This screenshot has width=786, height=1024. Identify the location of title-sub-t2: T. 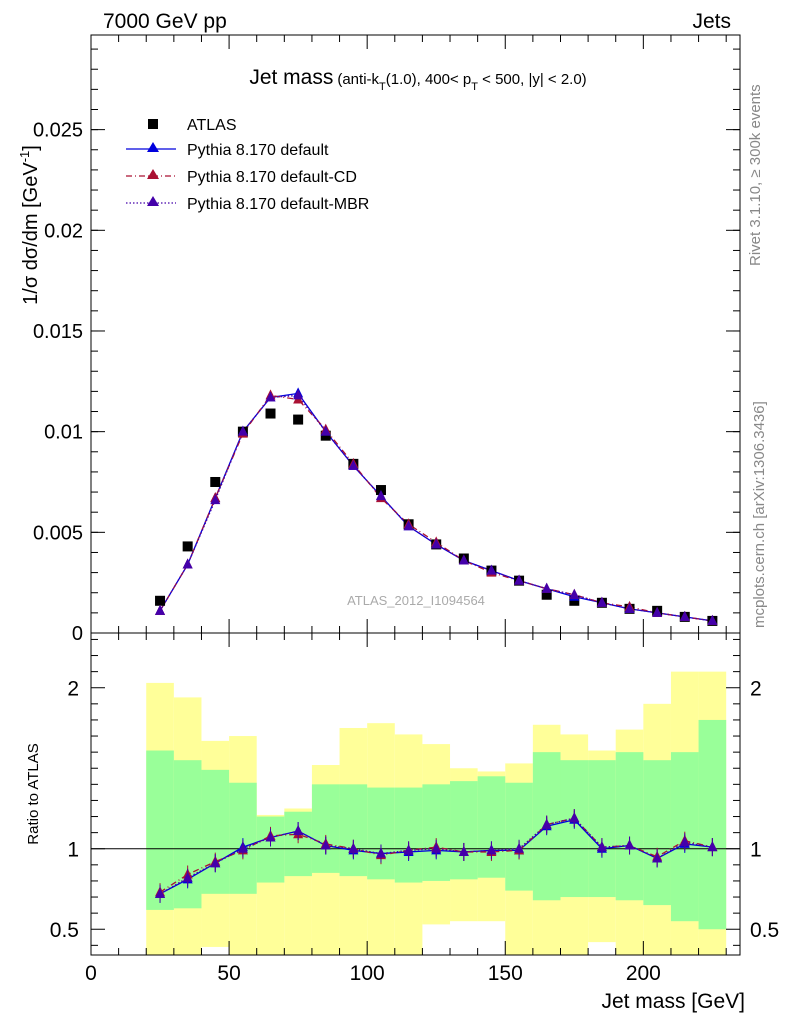
(474, 87).